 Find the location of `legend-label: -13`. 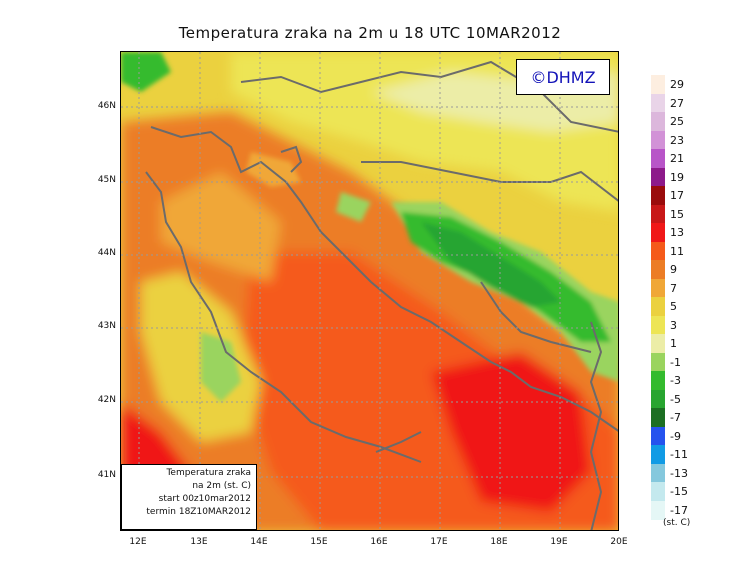

legend-label: -13 is located at coordinates (679, 473).